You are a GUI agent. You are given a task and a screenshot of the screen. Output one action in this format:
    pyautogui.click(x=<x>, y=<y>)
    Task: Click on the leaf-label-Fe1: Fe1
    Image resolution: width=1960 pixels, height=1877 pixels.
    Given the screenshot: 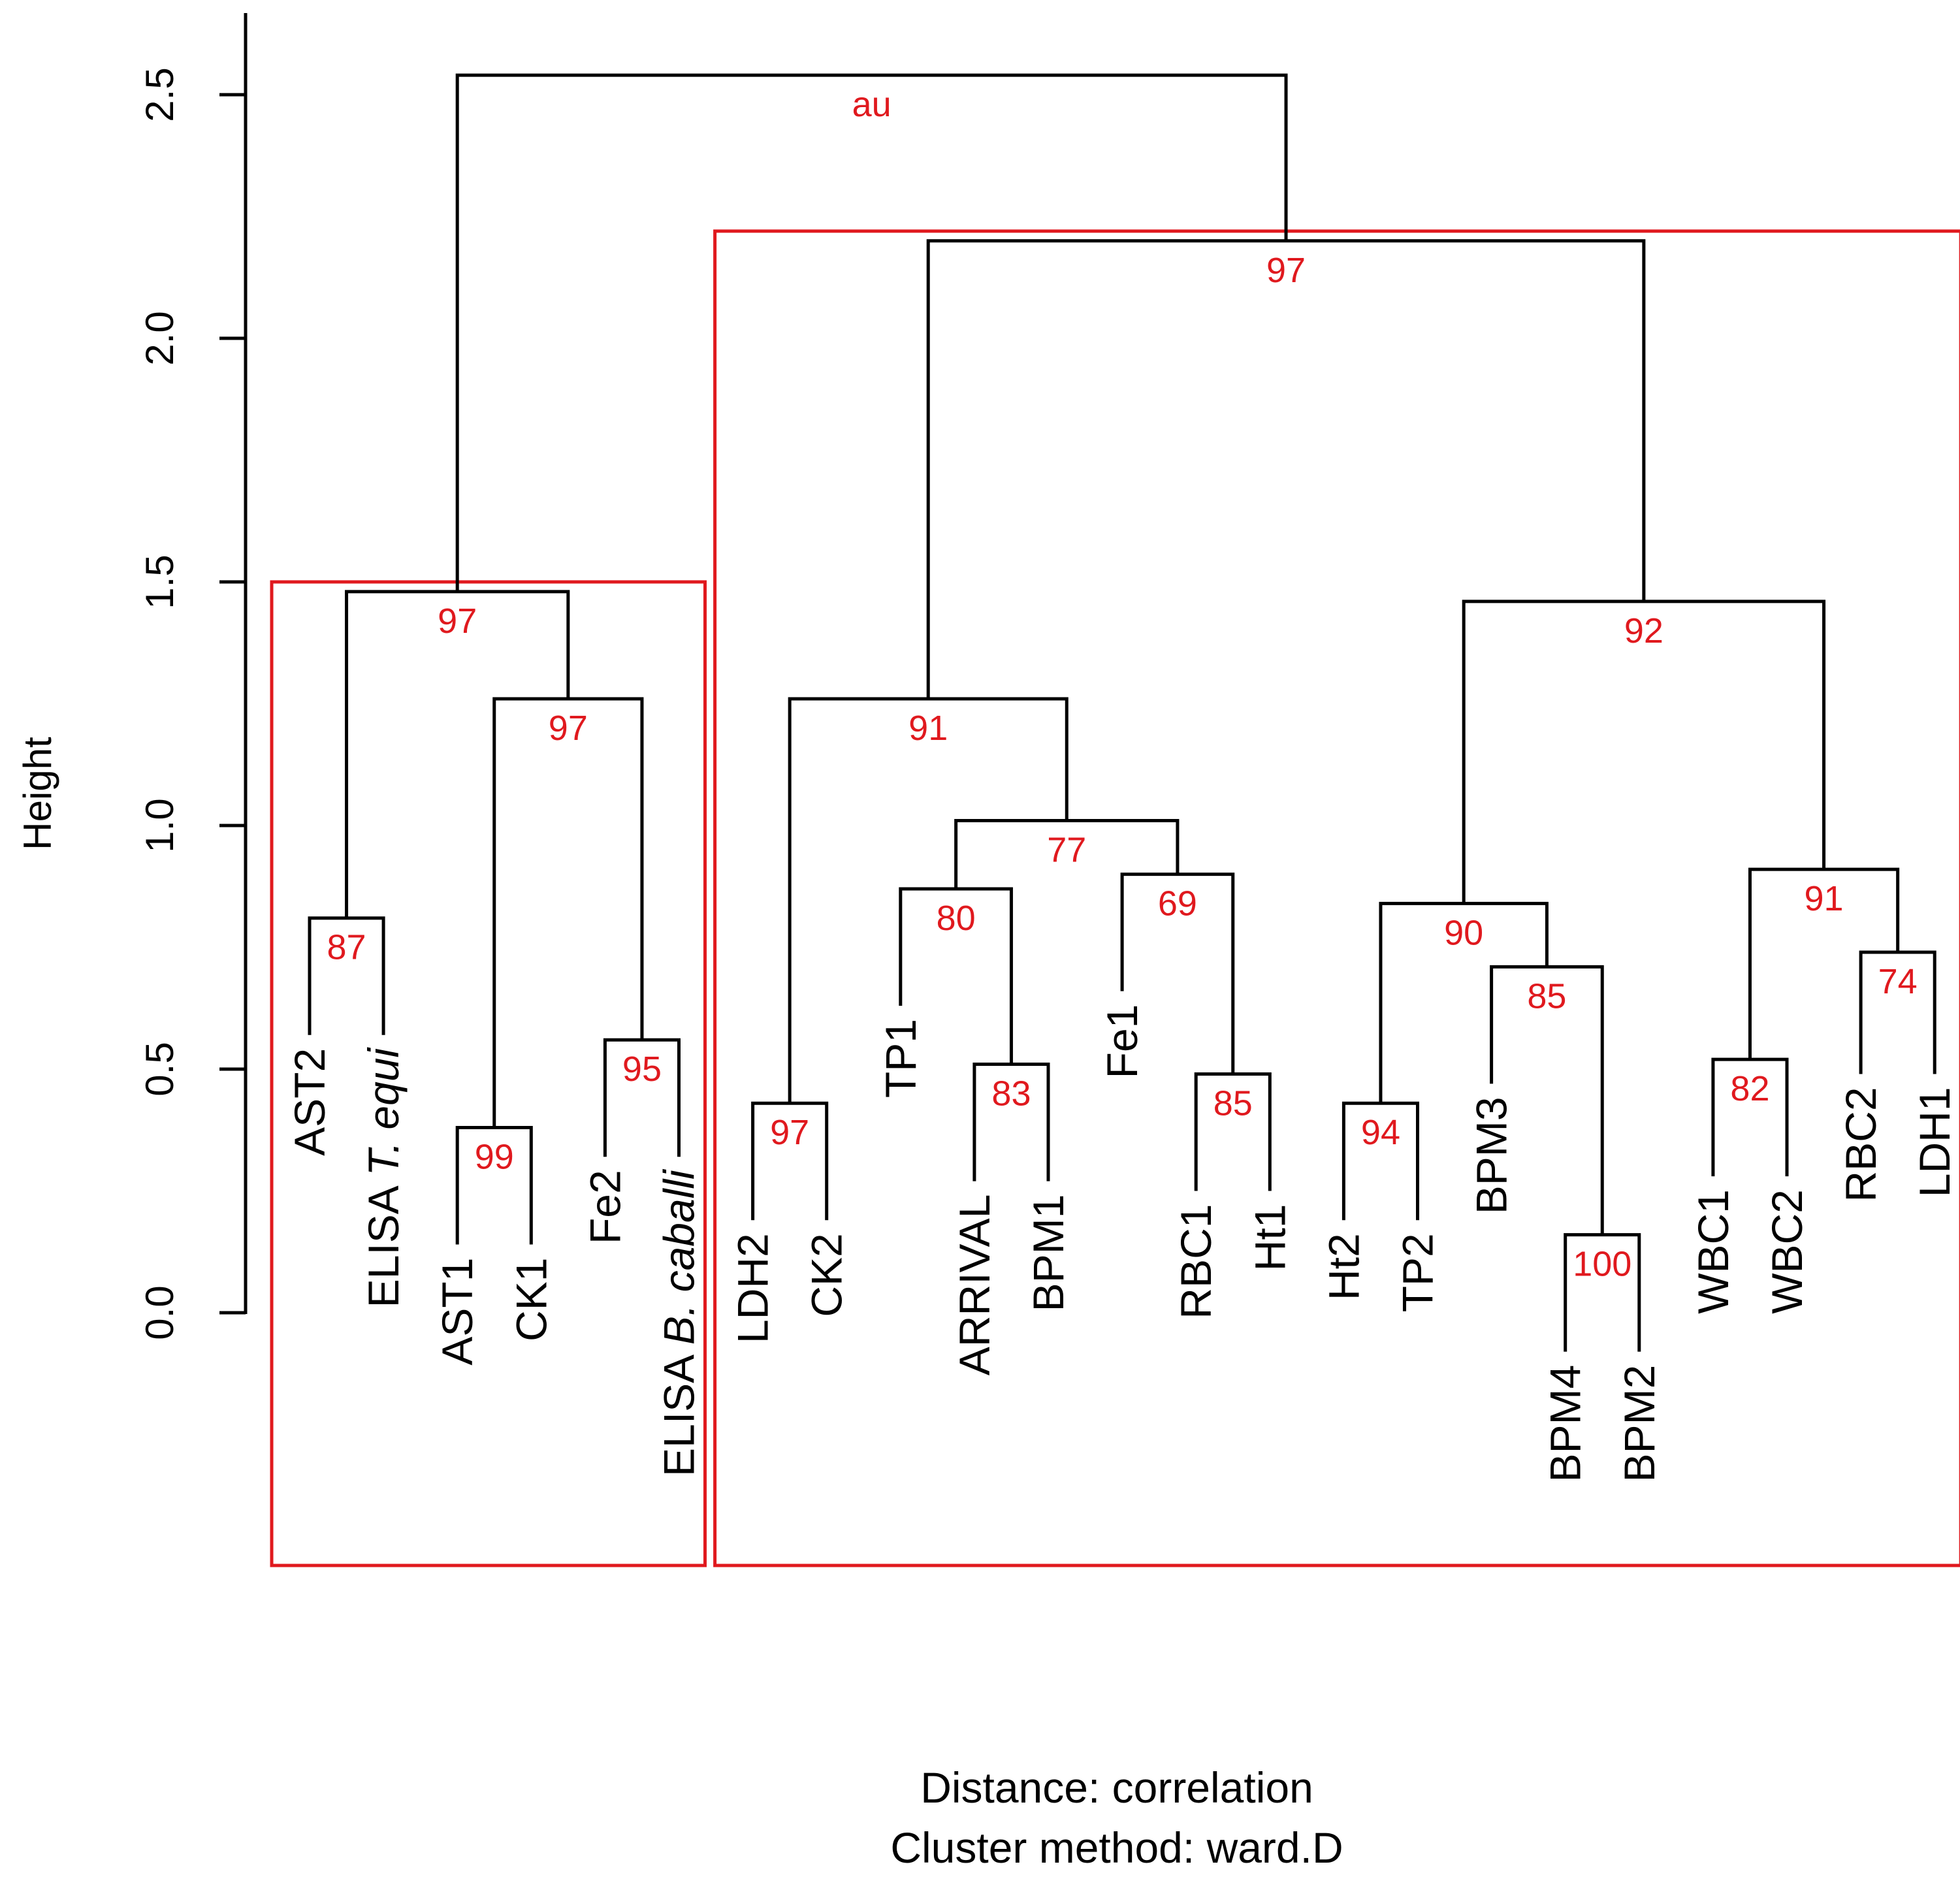 What is the action you would take?
    pyautogui.click(x=1122, y=1041)
    